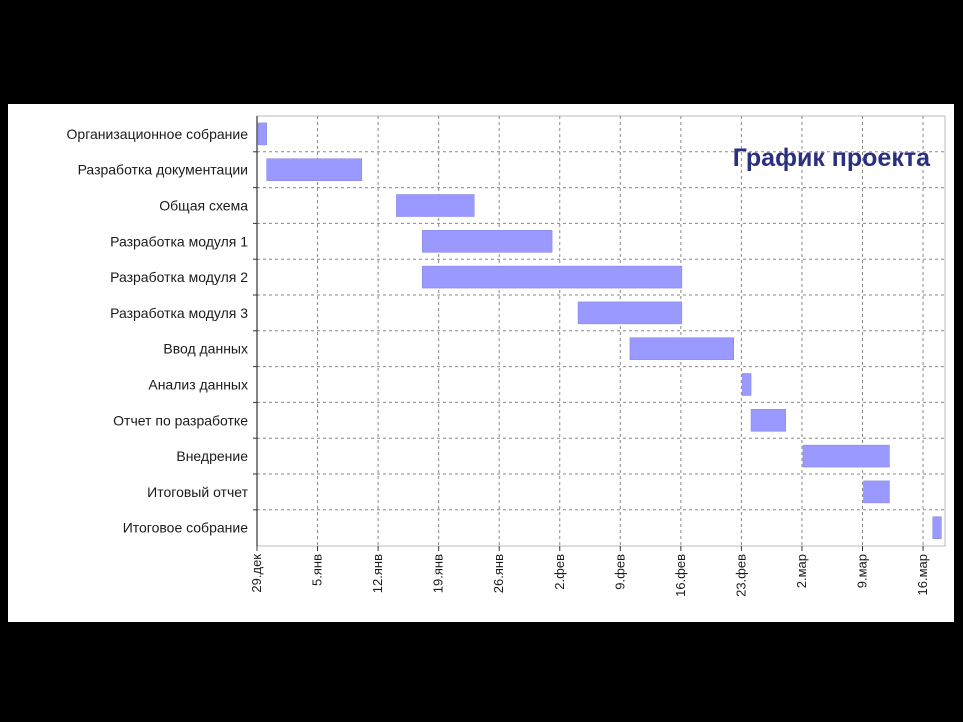 Image resolution: width=963 pixels, height=722 pixels. Describe the element at coordinates (203, 206) in the screenshot. I see `task-label: Общая схема` at that location.